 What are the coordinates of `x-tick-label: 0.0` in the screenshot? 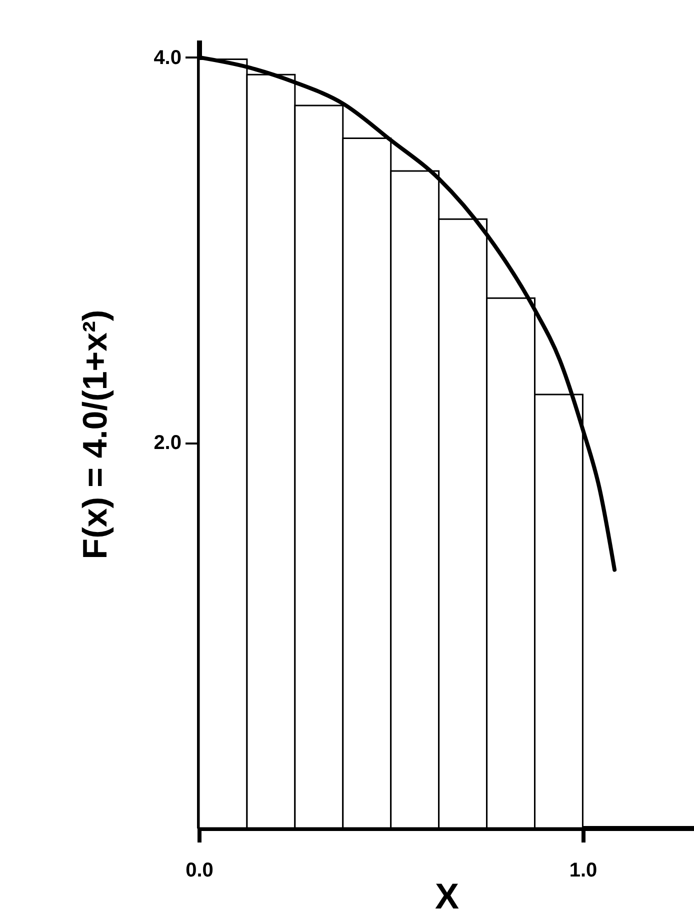 It's located at (200, 871).